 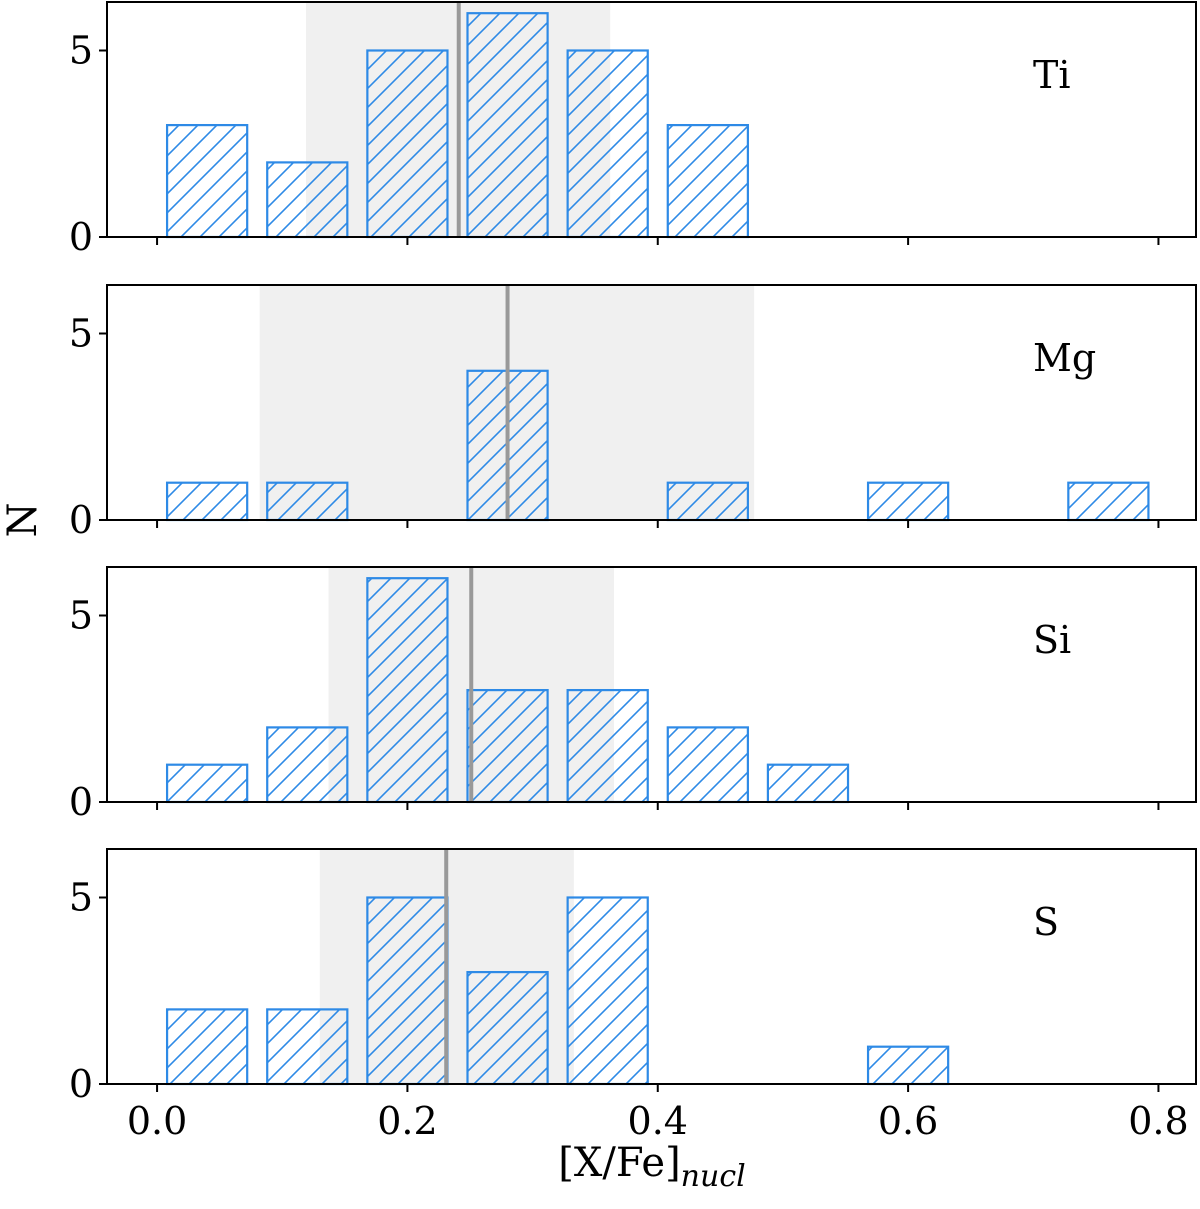 I want to click on panel-element-label: Ti, so click(x=1052, y=75).